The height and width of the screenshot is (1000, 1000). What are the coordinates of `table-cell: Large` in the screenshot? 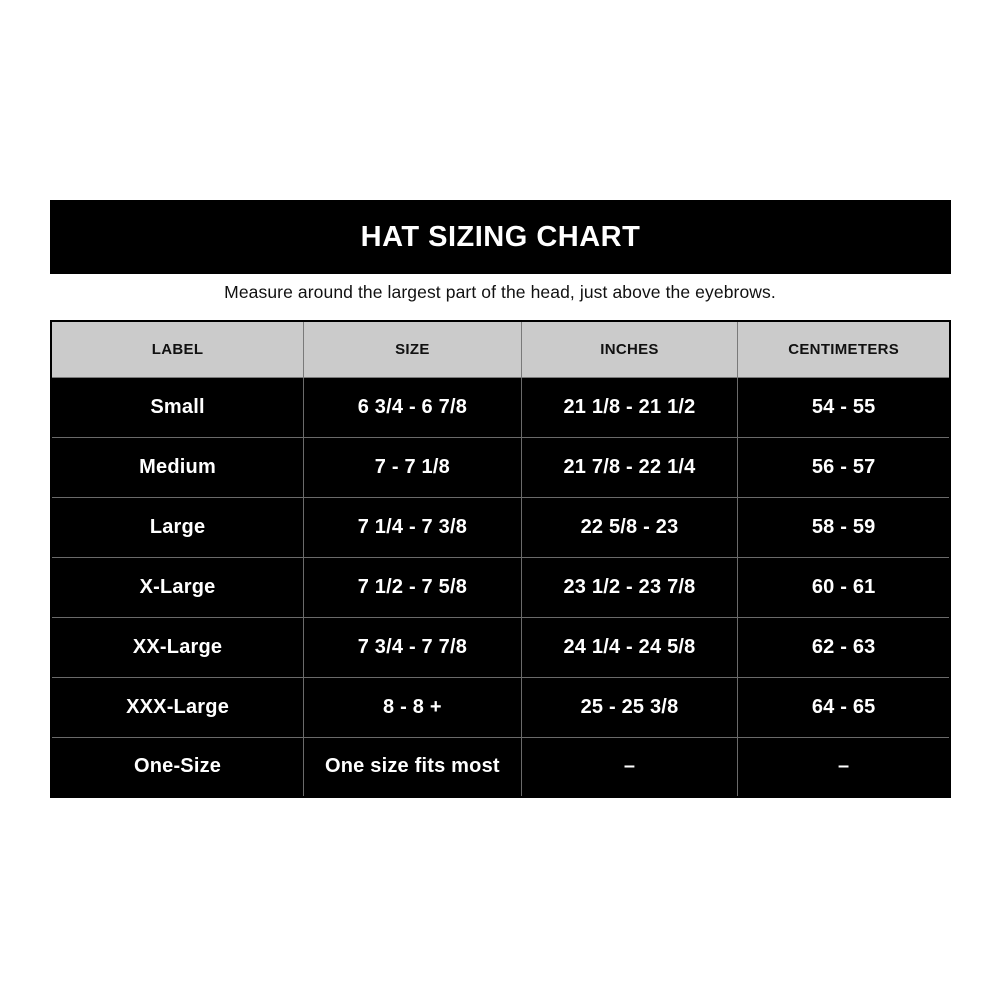 It's located at (177, 527).